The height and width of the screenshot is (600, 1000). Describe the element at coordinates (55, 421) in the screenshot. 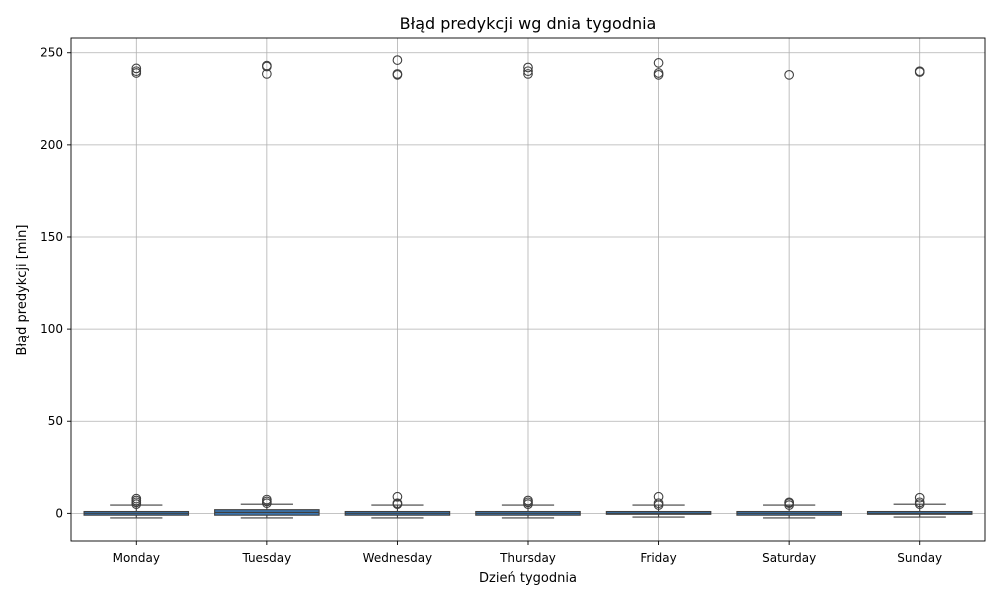

I see `y-tick-label: 50` at that location.